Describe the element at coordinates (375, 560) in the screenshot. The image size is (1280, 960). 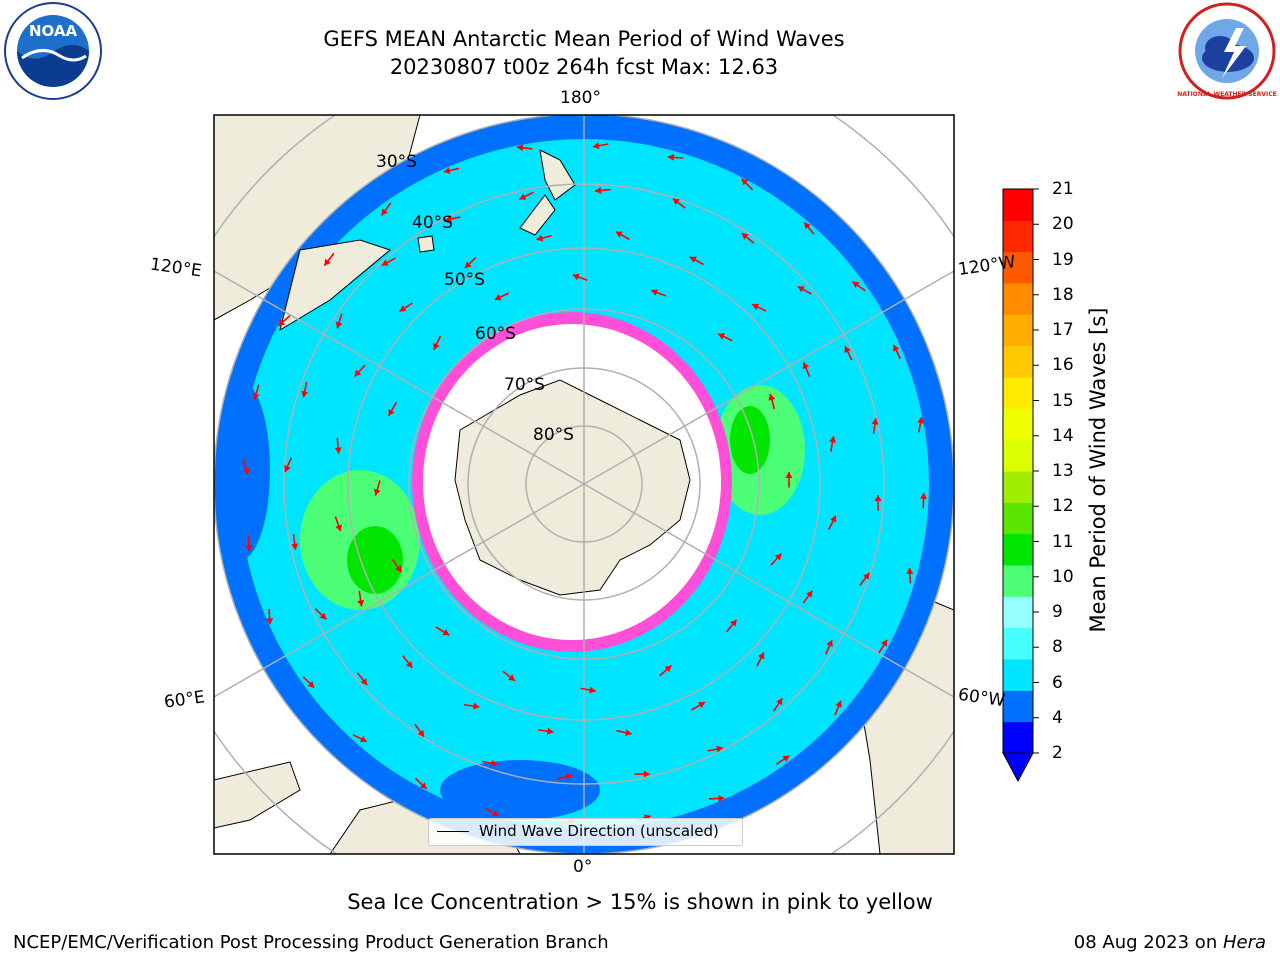
I see `wave-period-peak-west` at that location.